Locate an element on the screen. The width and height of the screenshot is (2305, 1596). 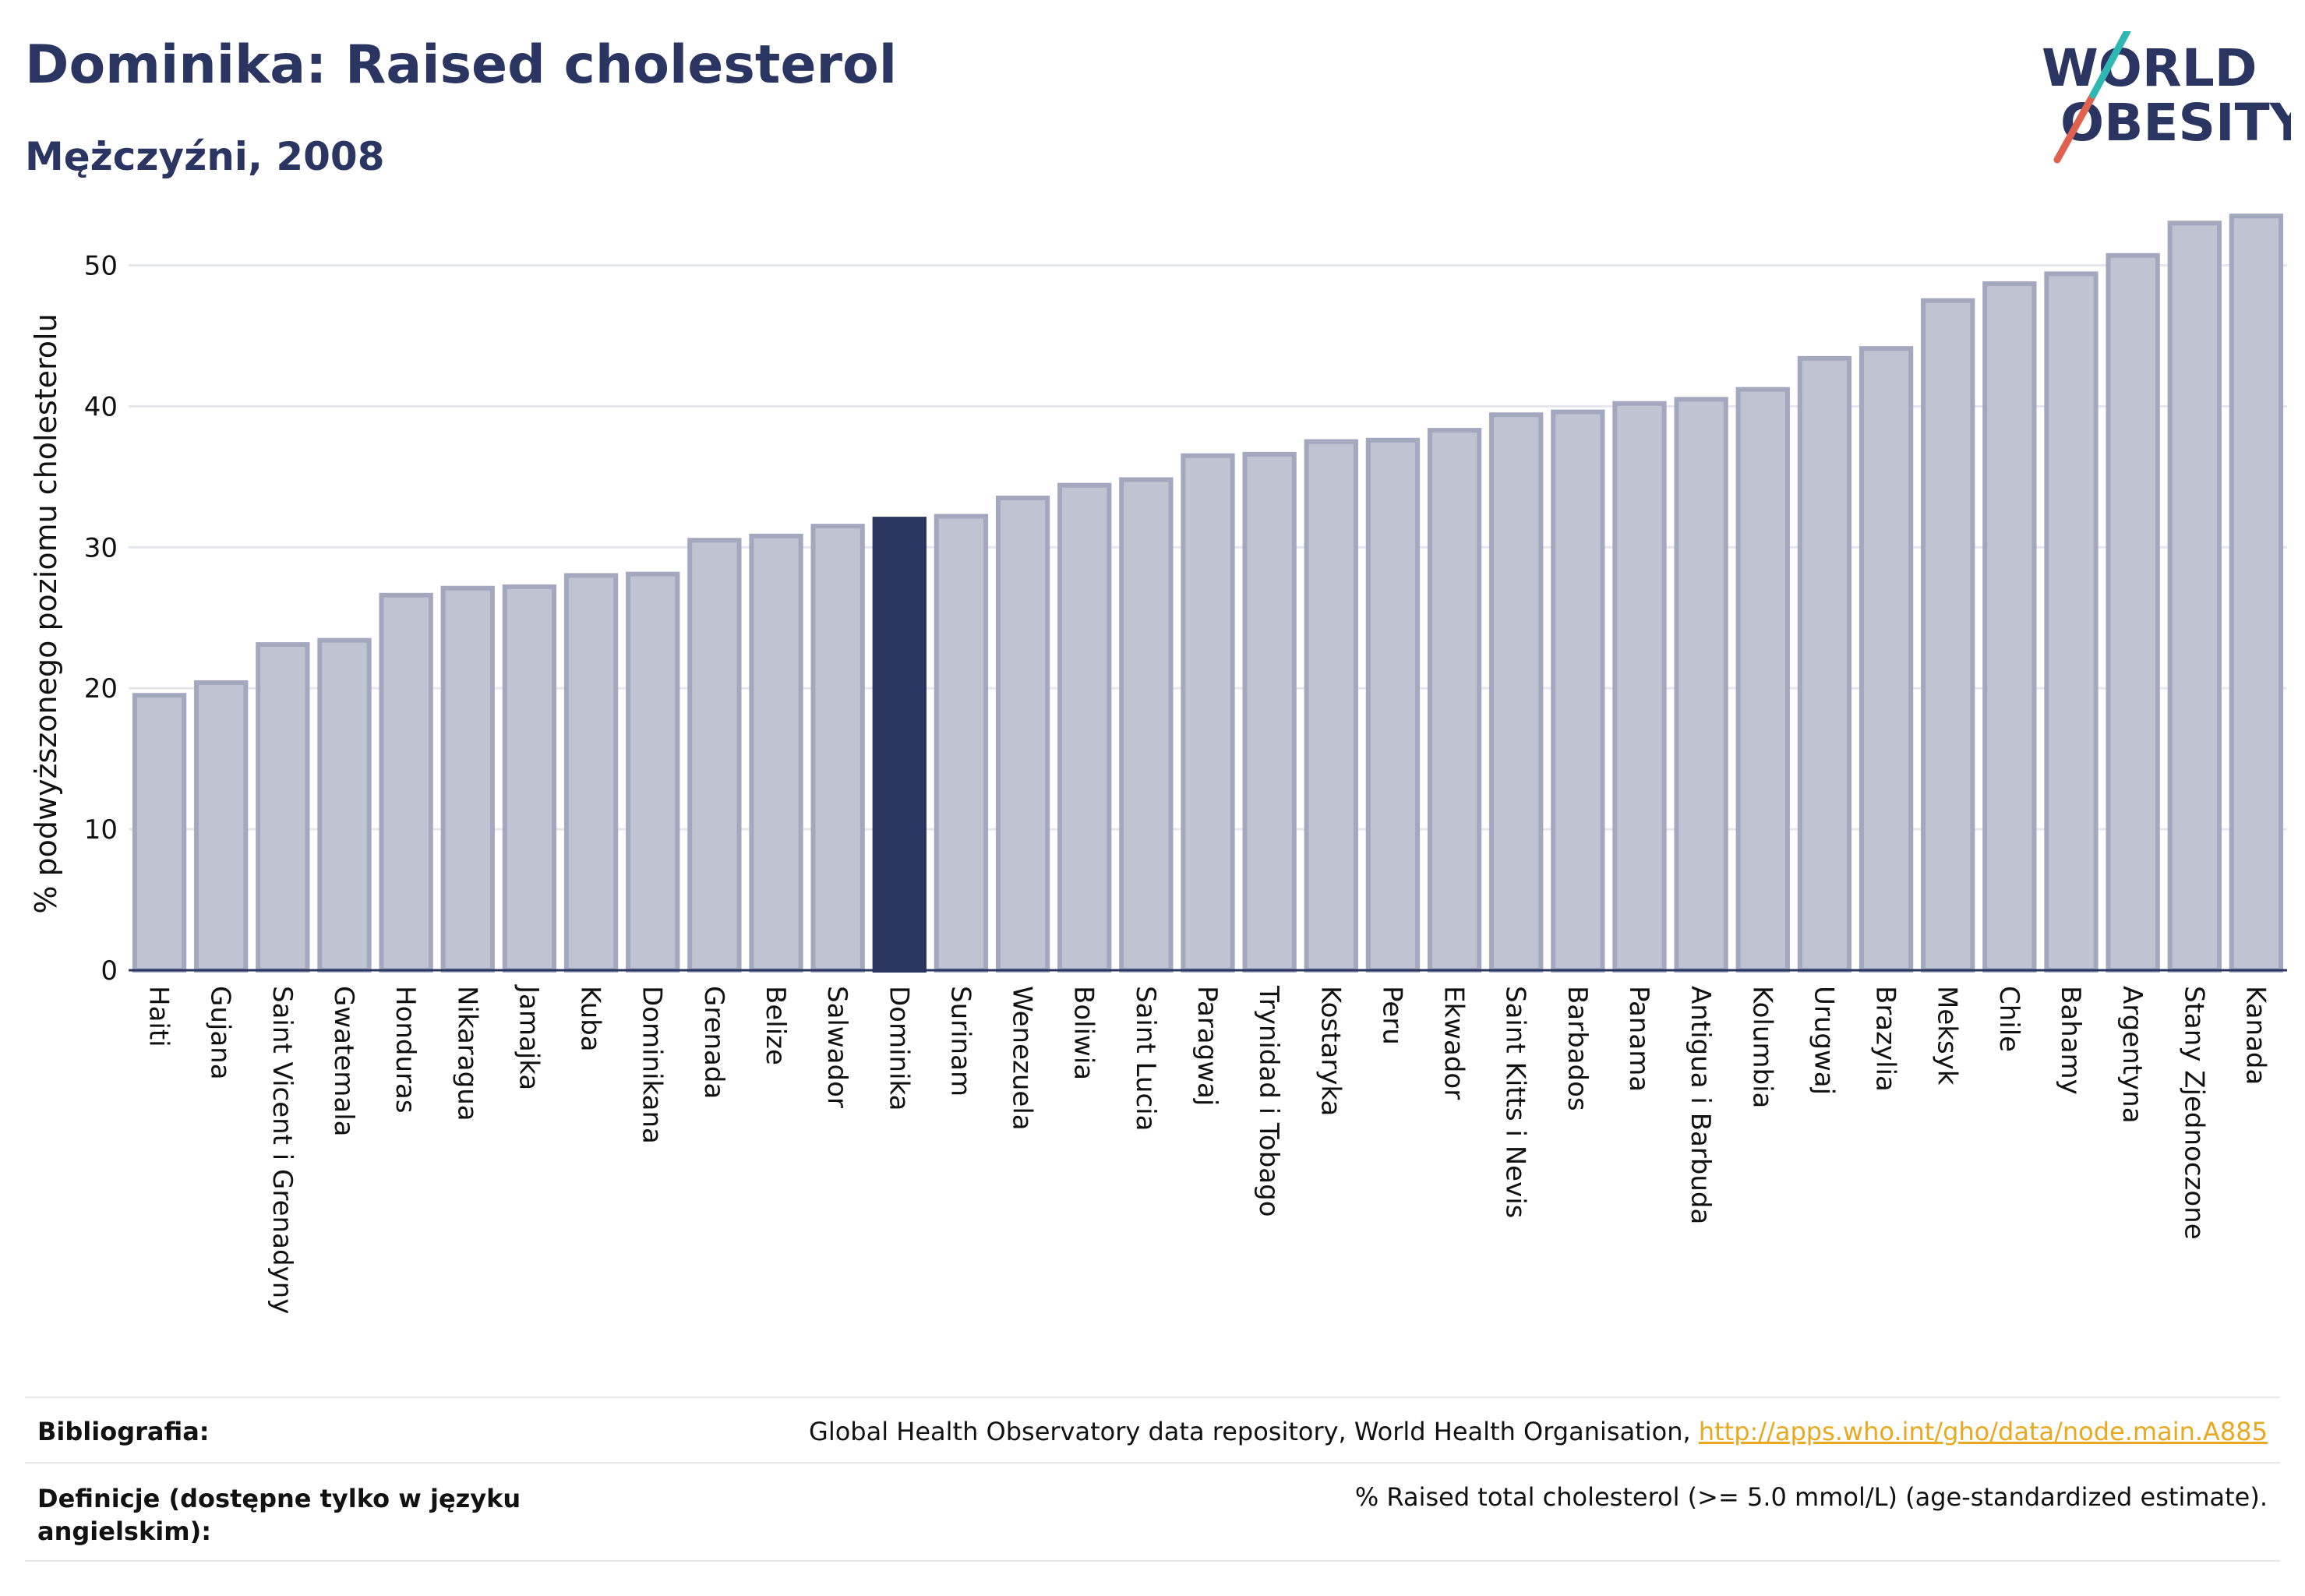
x-tick-label: Dominika is located at coordinates (899, 1048).